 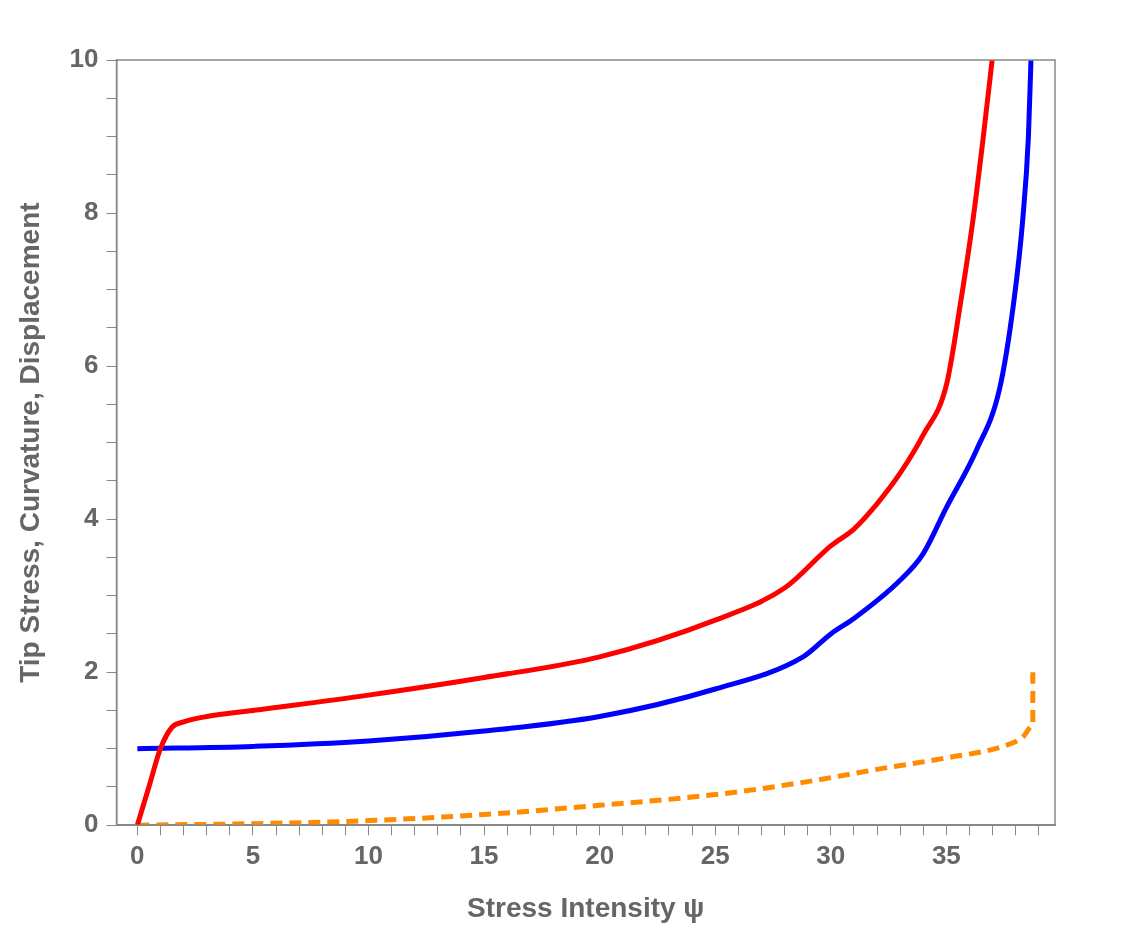 What do you see at coordinates (586, 907) in the screenshot?
I see `x-axis-title: Stress Intensity ψ` at bounding box center [586, 907].